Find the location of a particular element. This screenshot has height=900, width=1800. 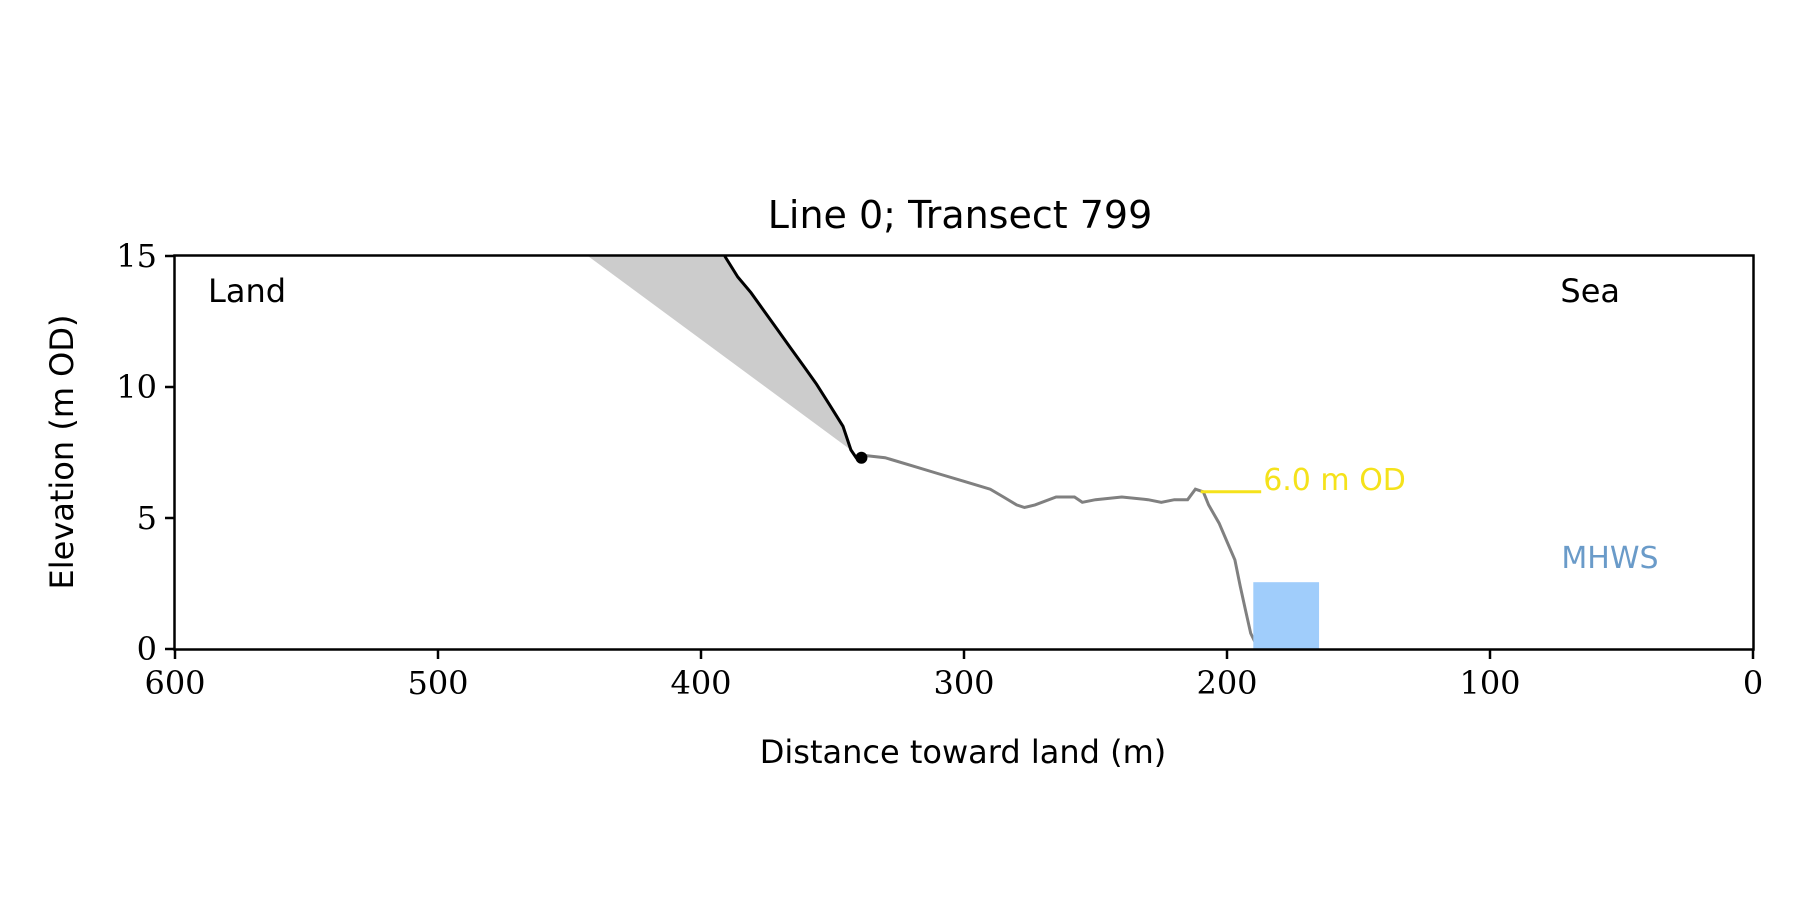

cliff-toe-point is located at coordinates (861, 457).